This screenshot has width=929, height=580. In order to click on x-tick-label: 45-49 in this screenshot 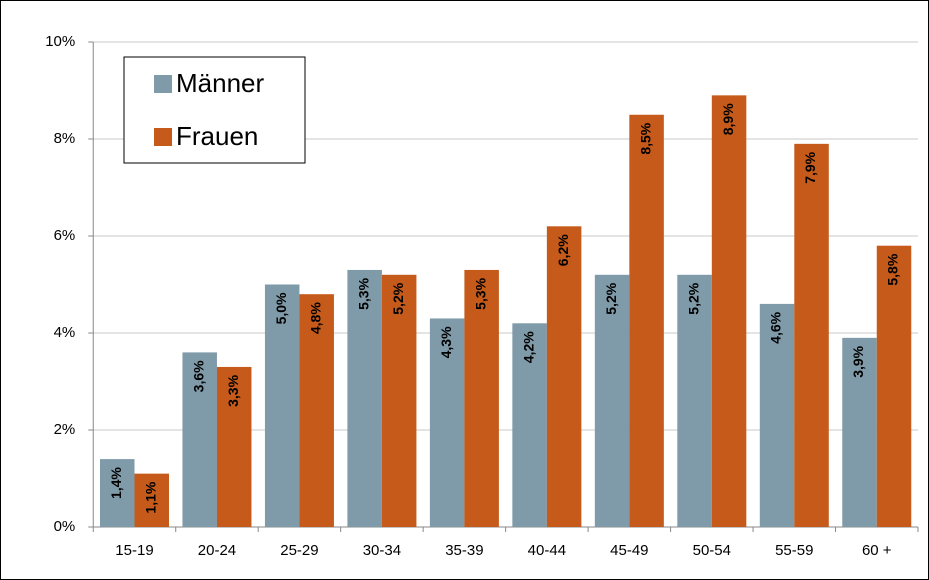, I will do `click(629, 550)`.